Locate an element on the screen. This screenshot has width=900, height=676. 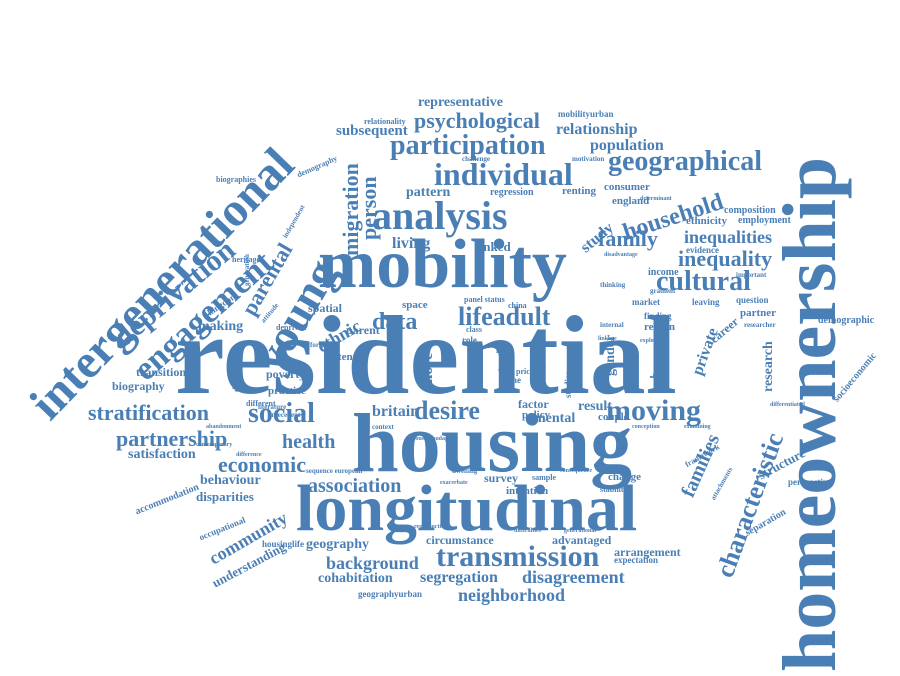
word-couple: couple is located at coordinates (613, 417).